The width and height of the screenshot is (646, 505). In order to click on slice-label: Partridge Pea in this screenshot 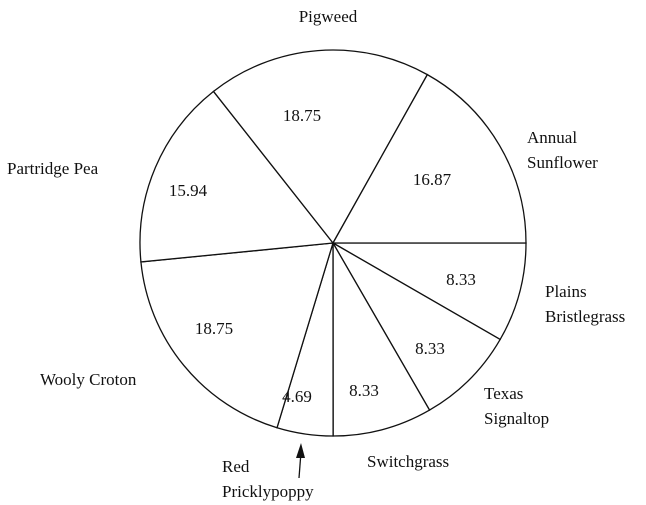, I will do `click(53, 168)`.